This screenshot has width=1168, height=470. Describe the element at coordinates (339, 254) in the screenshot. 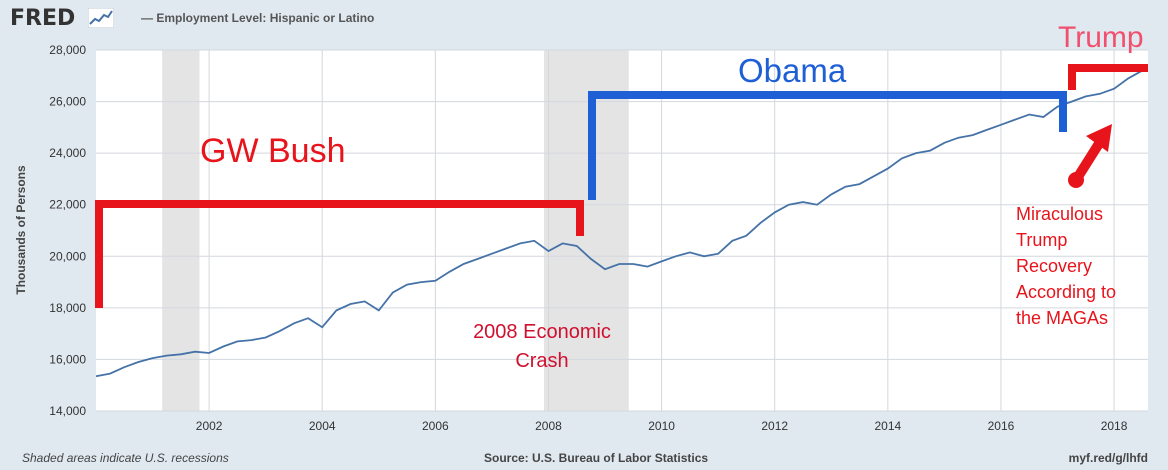

I see `bush-bracket` at that location.